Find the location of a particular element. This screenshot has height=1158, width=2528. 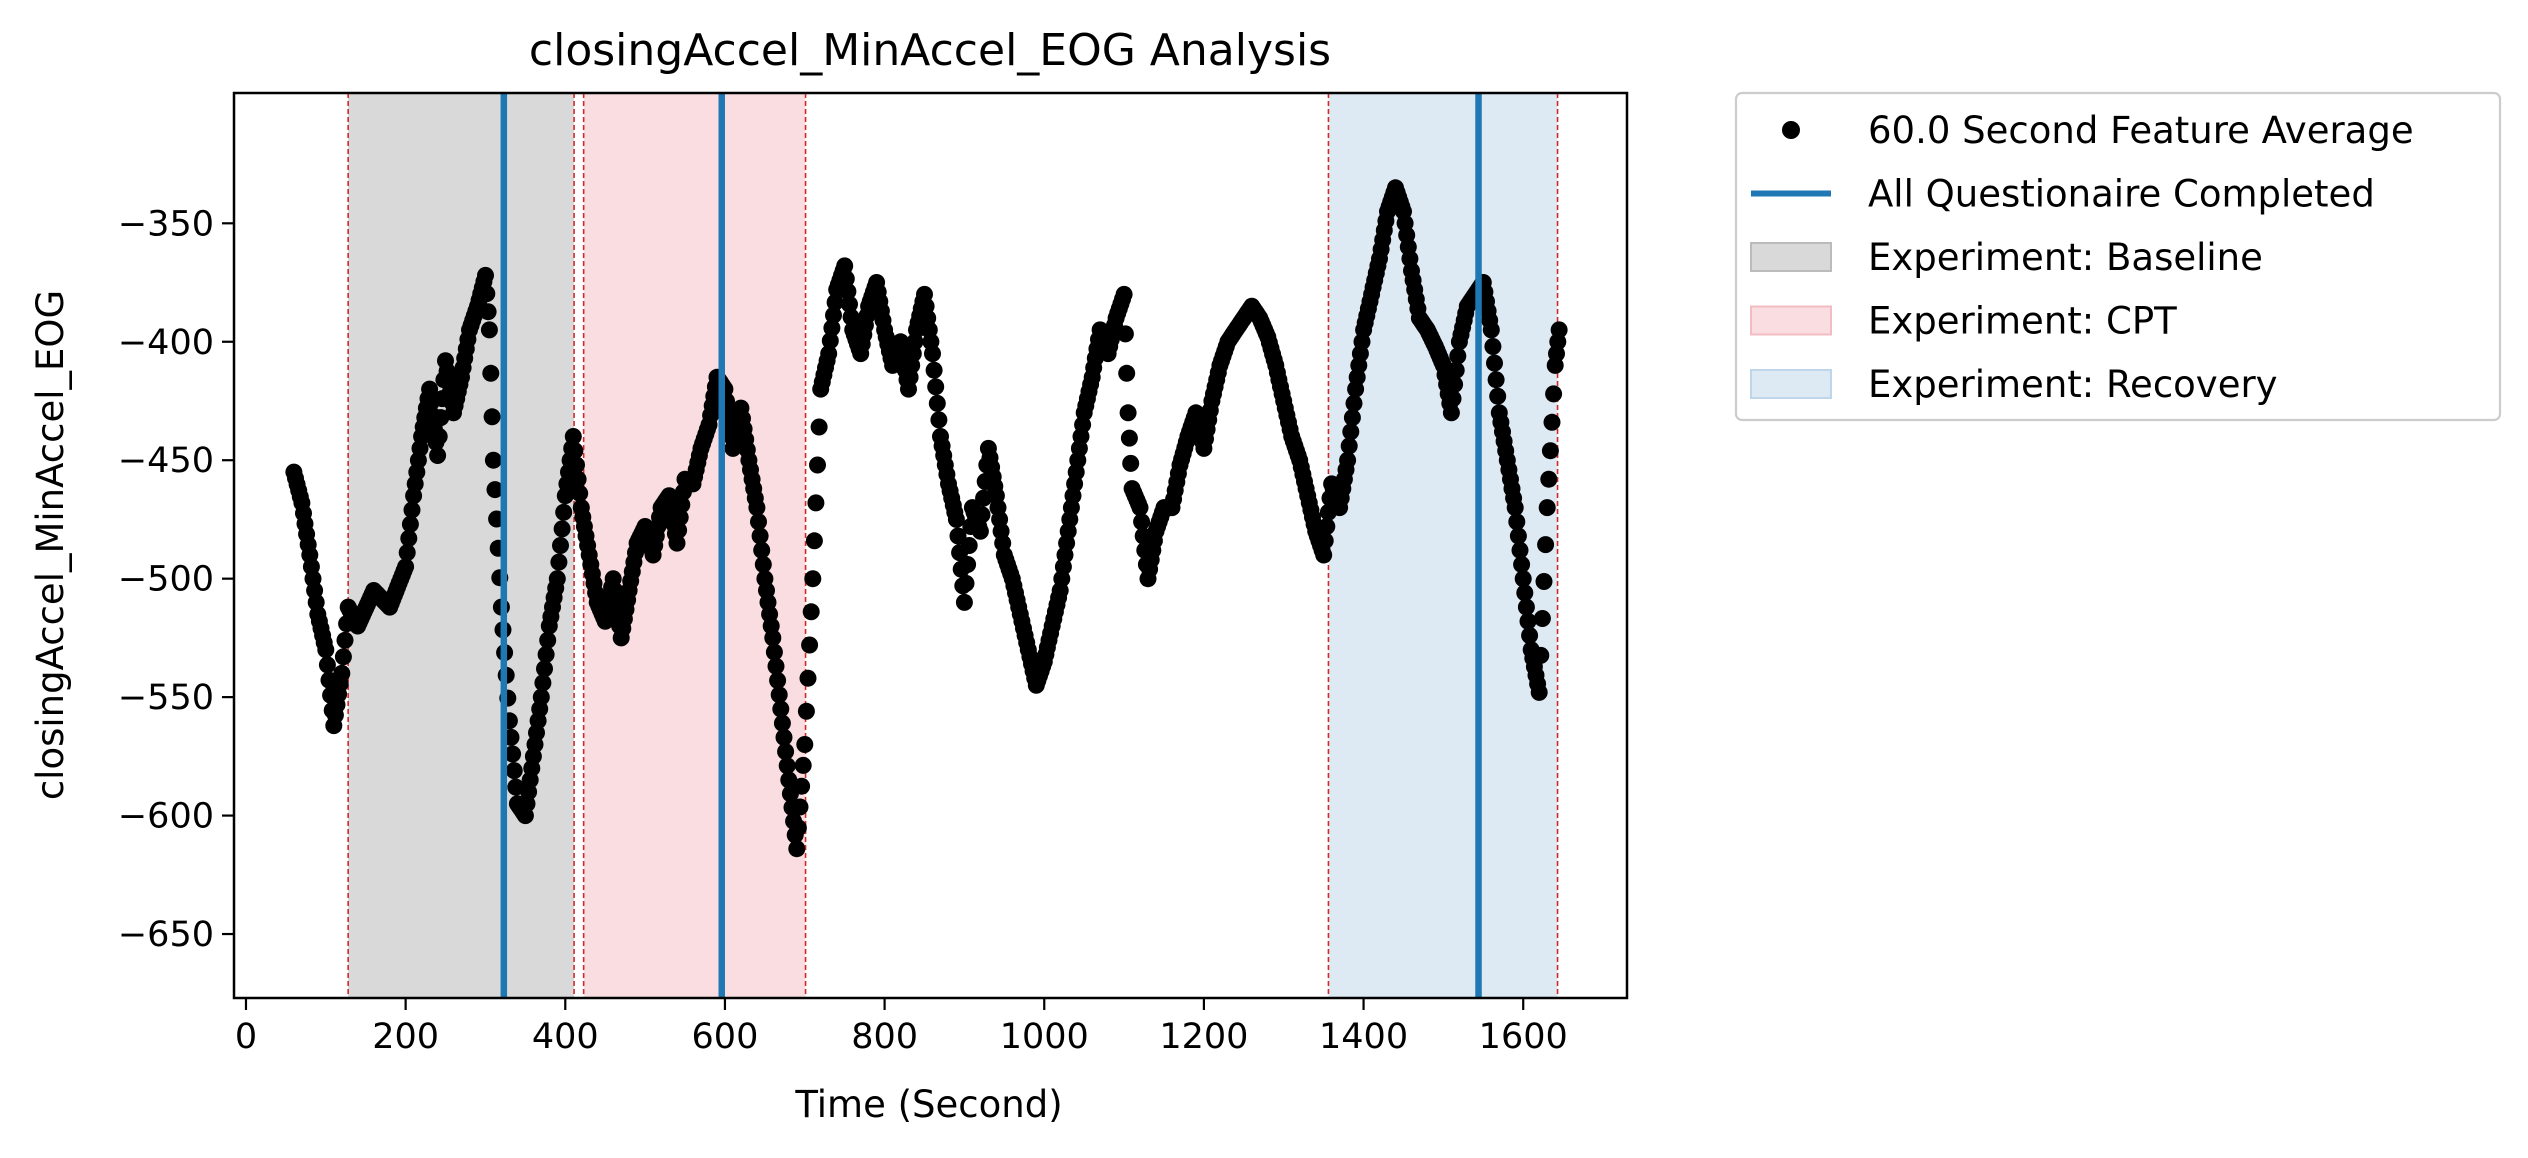

x-tick-label: 0 is located at coordinates (246, 1037).